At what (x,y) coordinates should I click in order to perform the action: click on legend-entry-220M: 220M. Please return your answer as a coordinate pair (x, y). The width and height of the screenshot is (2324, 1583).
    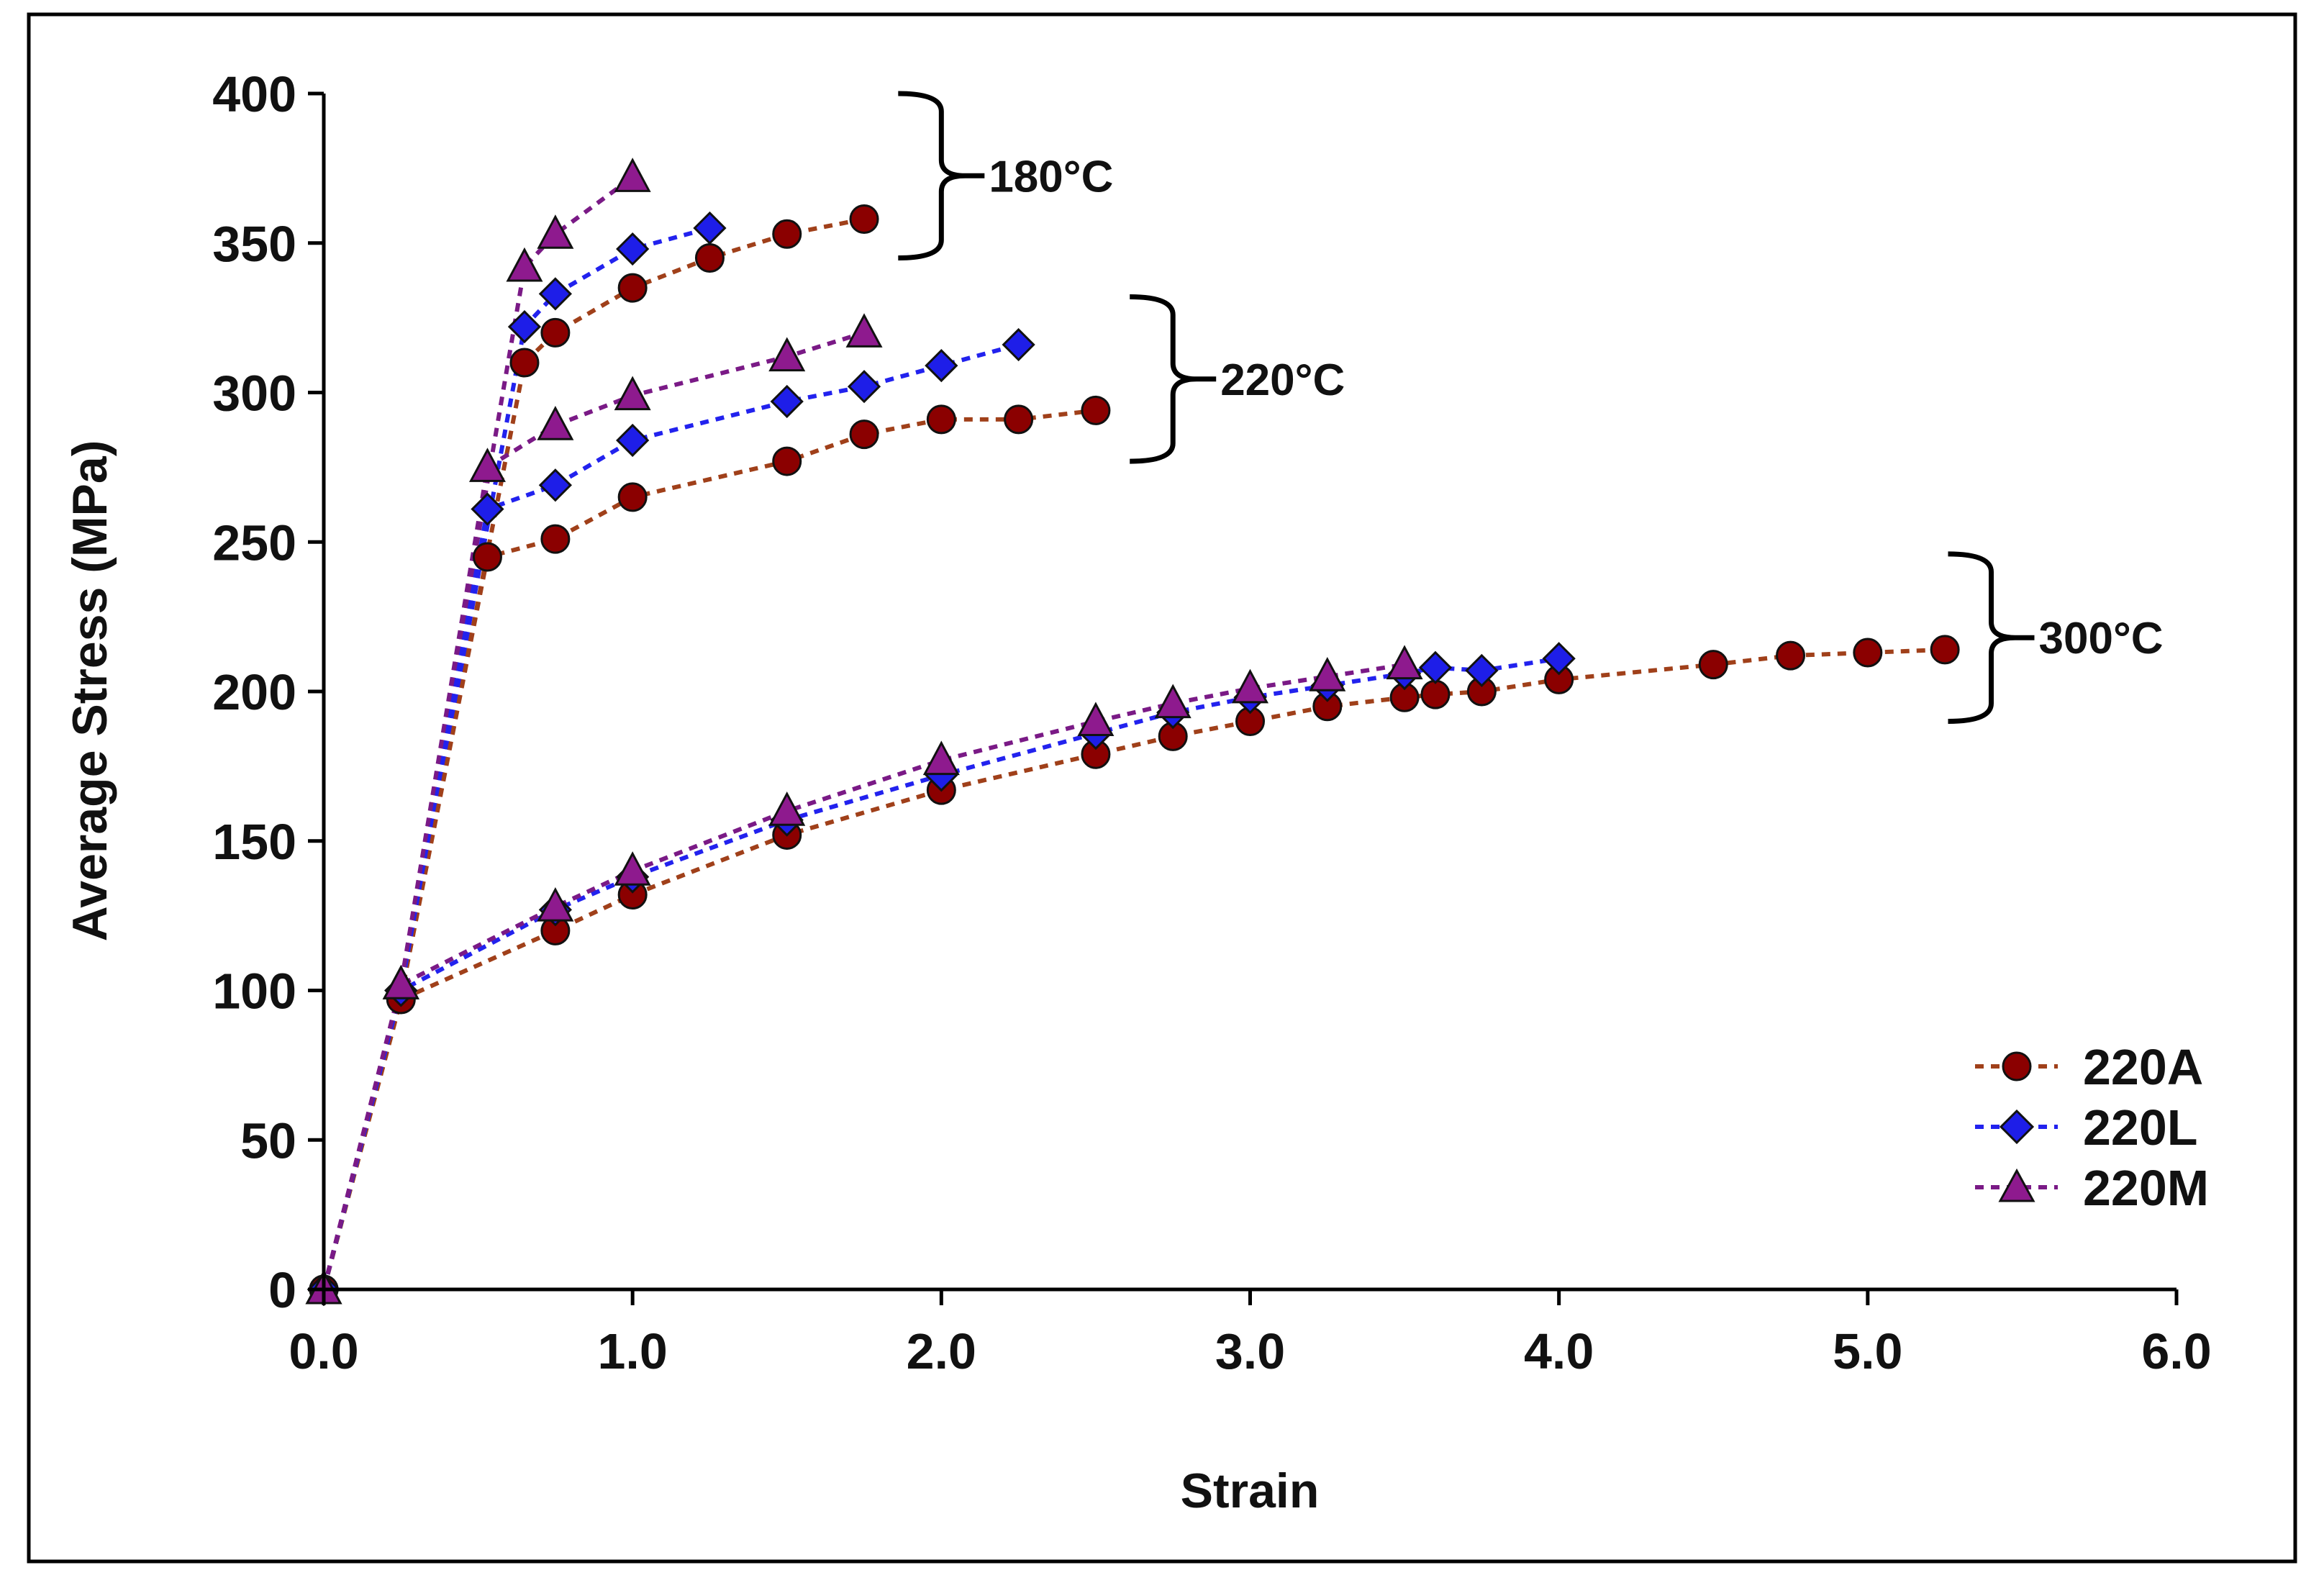
    Looking at the image, I should click on (2092, 1188).